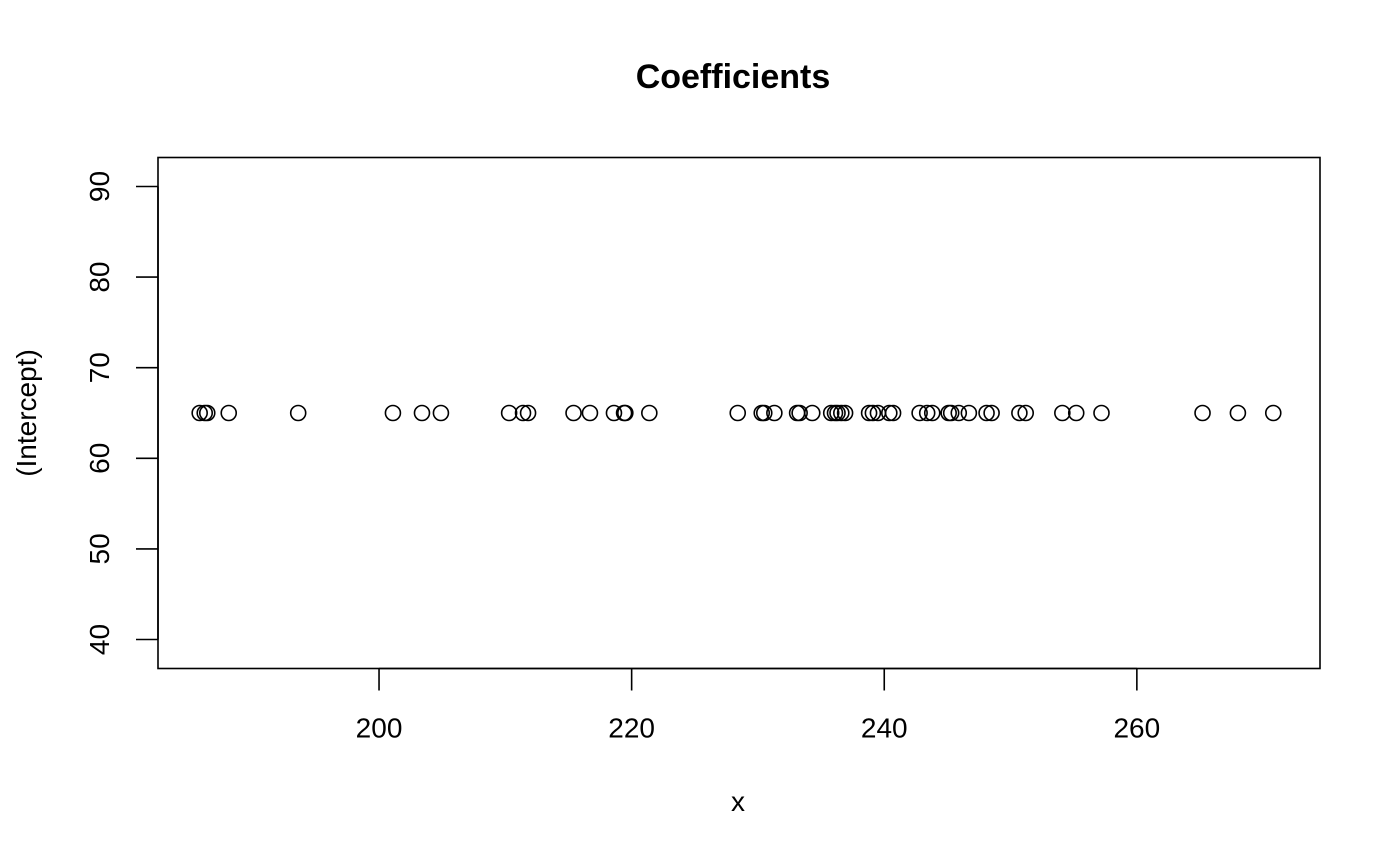 Image resolution: width=1400 pixels, height=865 pixels. I want to click on y-axis: 40 50 60 70 80 90, so click(121, 413).